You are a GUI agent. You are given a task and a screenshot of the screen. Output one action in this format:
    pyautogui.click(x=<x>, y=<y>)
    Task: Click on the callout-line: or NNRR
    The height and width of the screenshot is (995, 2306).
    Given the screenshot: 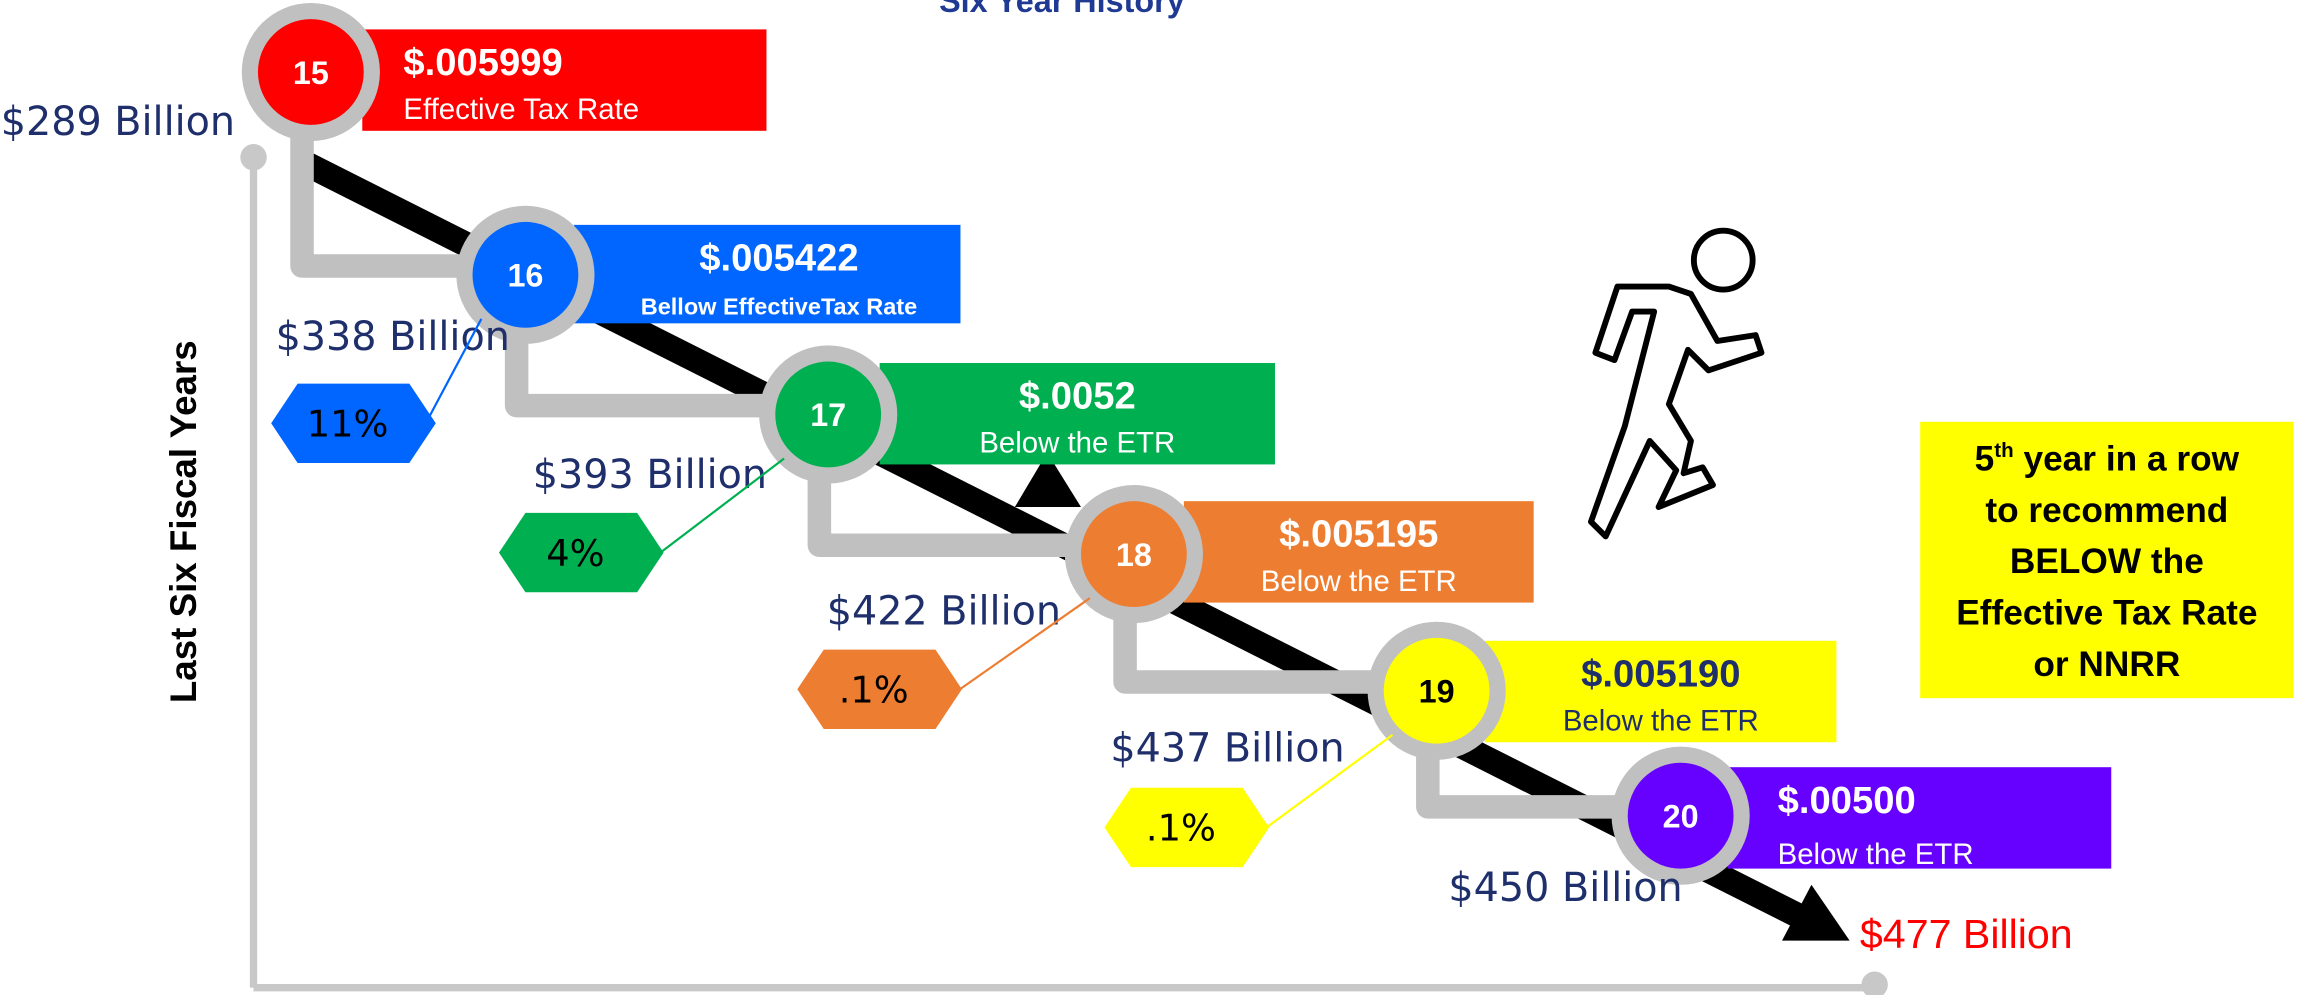 What is the action you would take?
    pyautogui.click(x=2106, y=664)
    